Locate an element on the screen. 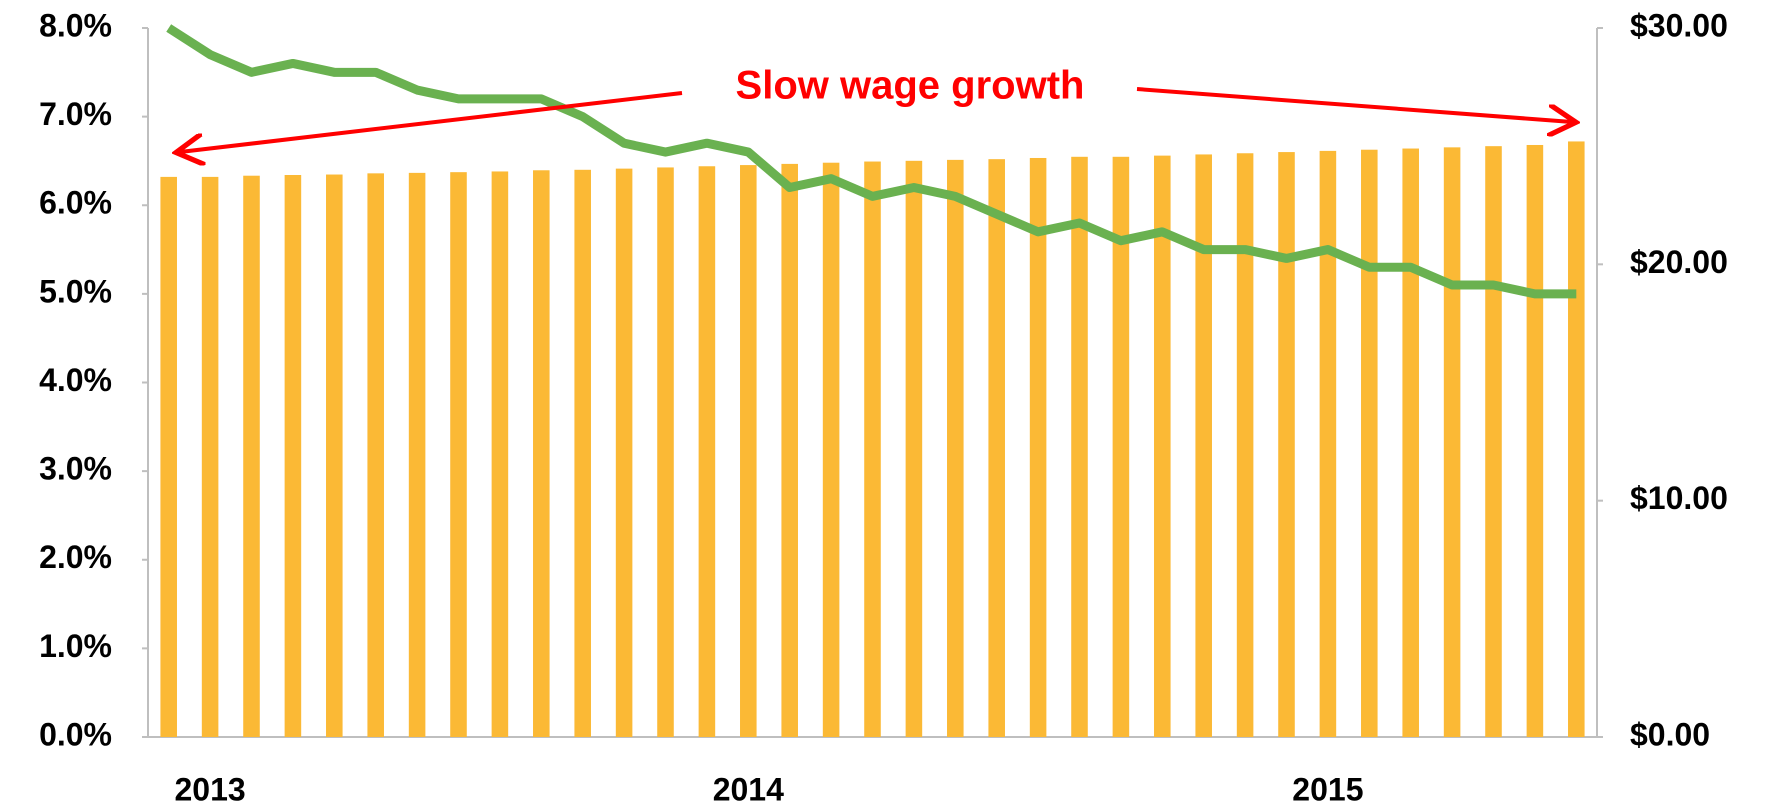  x-tick-label: 2014 is located at coordinates (748, 789).